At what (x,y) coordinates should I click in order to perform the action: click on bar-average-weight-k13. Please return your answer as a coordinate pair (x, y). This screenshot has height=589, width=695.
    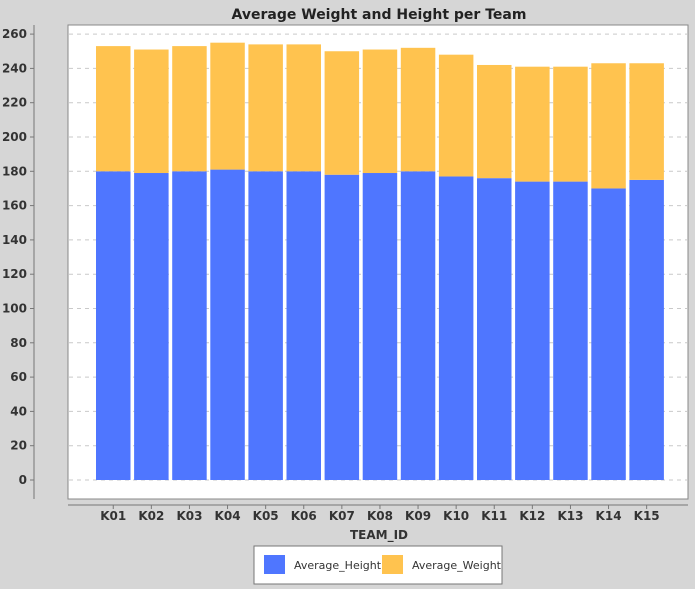
    Looking at the image, I should click on (570, 124).